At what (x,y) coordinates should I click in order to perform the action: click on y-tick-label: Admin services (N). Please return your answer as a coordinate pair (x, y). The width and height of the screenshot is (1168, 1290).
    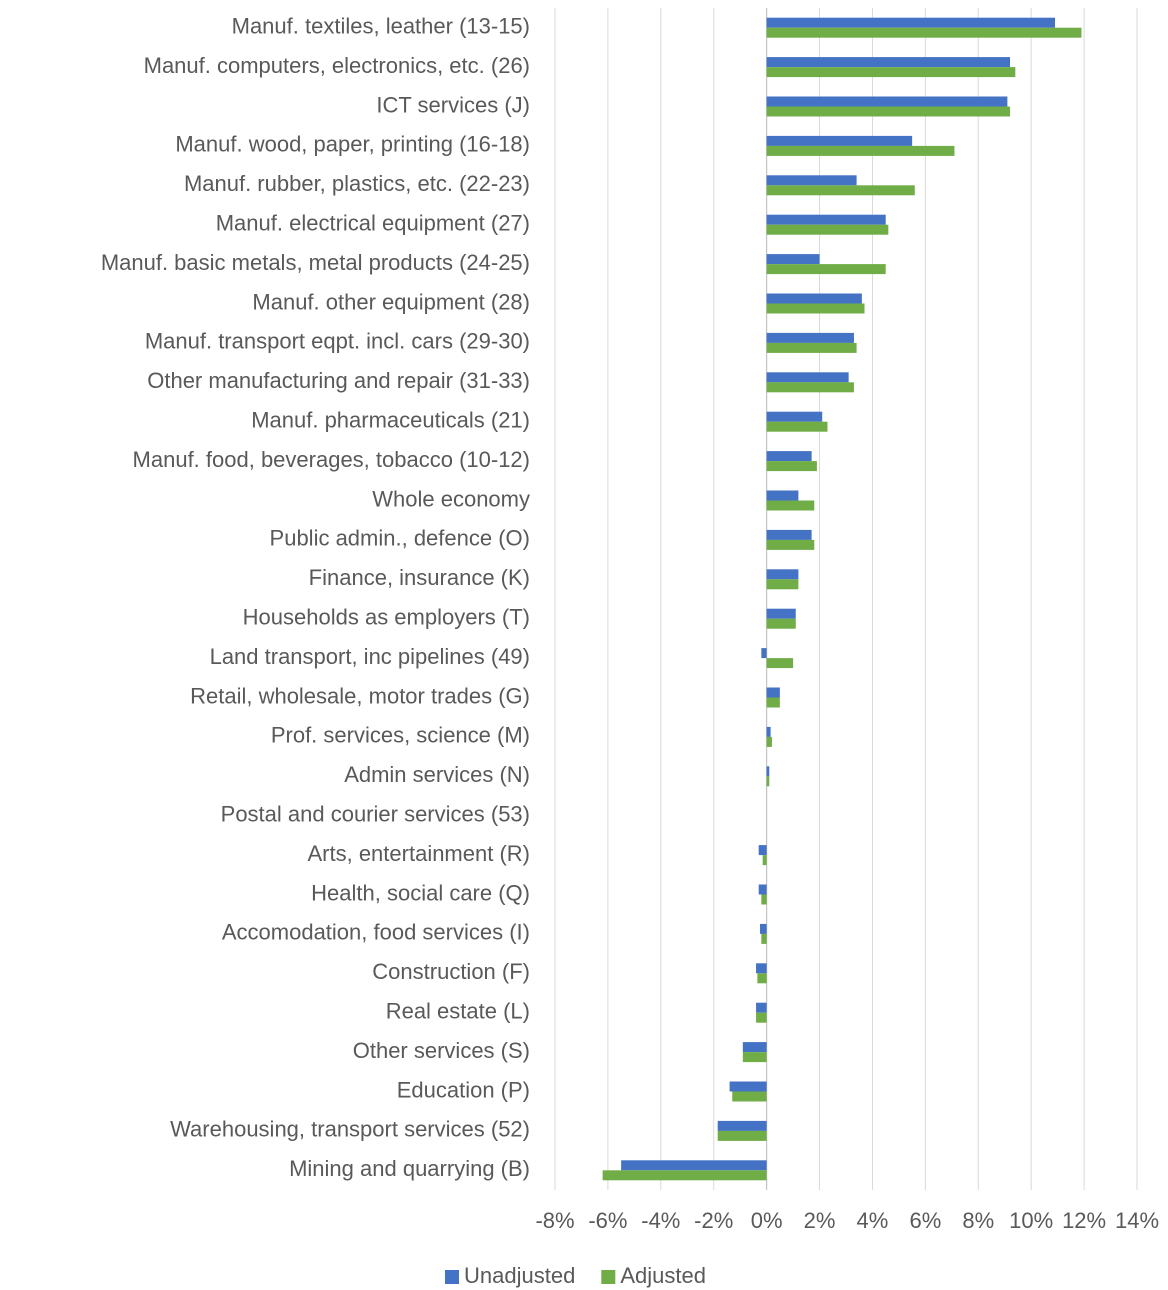
    Looking at the image, I should click on (437, 774).